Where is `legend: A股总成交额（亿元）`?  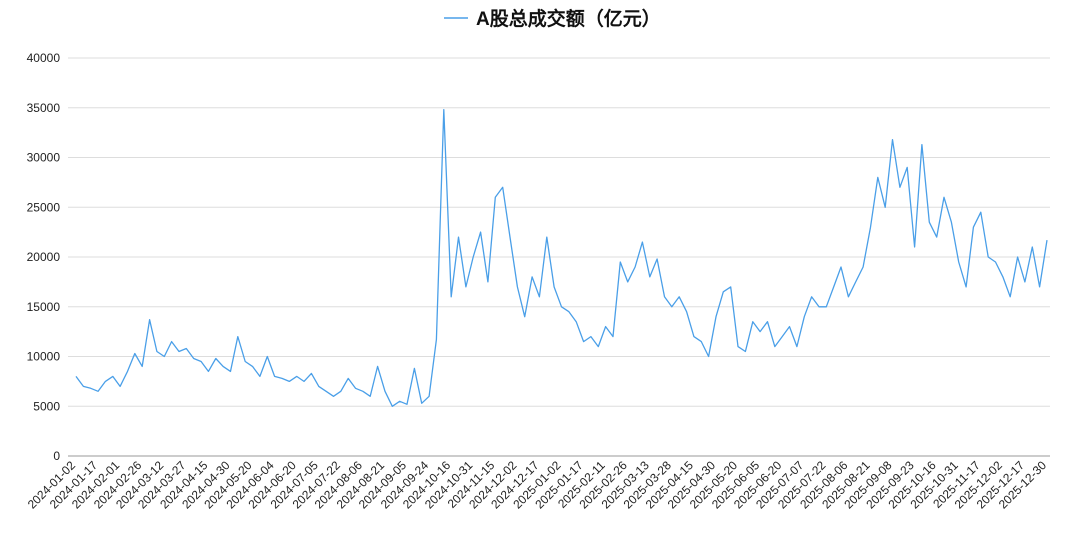 legend: A股总成交额（亿元） is located at coordinates (552, 18).